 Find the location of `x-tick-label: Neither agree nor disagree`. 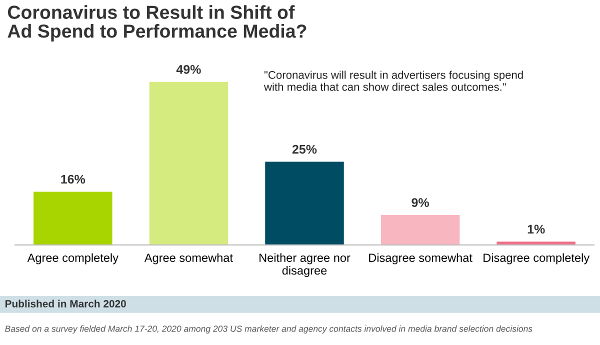

x-tick-label: Neither agree nor disagree is located at coordinates (305, 265).